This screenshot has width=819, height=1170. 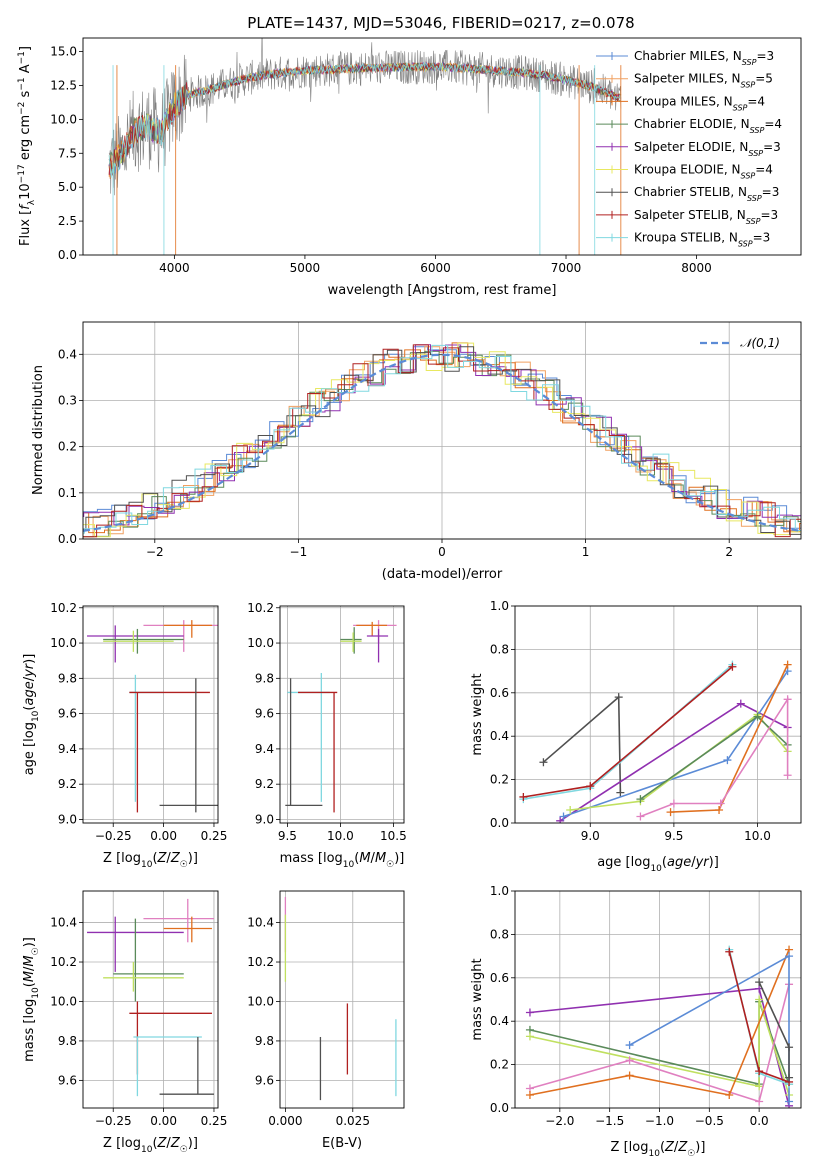 What do you see at coordinates (36, 951) in the screenshot?
I see `y-axis-label-part: ☉` at bounding box center [36, 951].